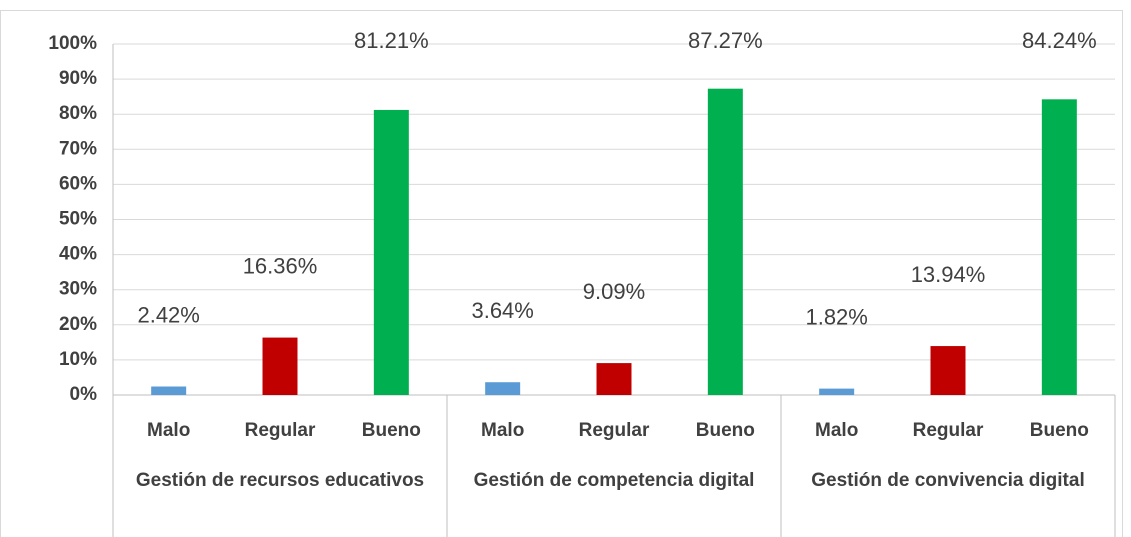 This screenshot has width=1131, height=537. What do you see at coordinates (168, 314) in the screenshot?
I see `data-label: 2.42%` at bounding box center [168, 314].